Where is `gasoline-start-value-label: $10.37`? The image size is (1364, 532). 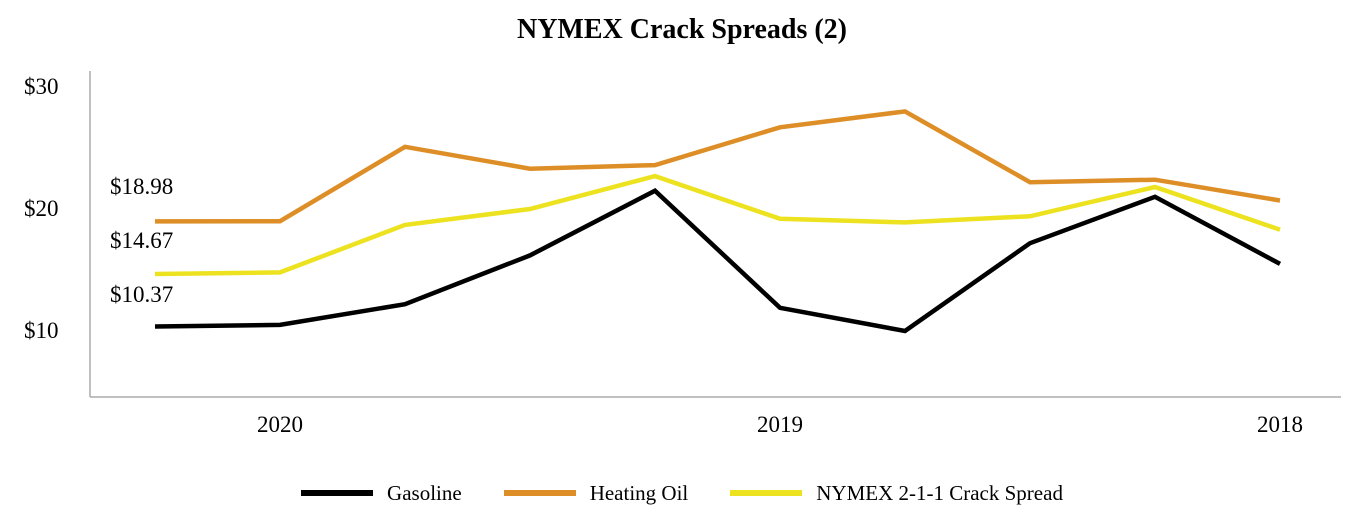 gasoline-start-value-label: $10.37 is located at coordinates (142, 294).